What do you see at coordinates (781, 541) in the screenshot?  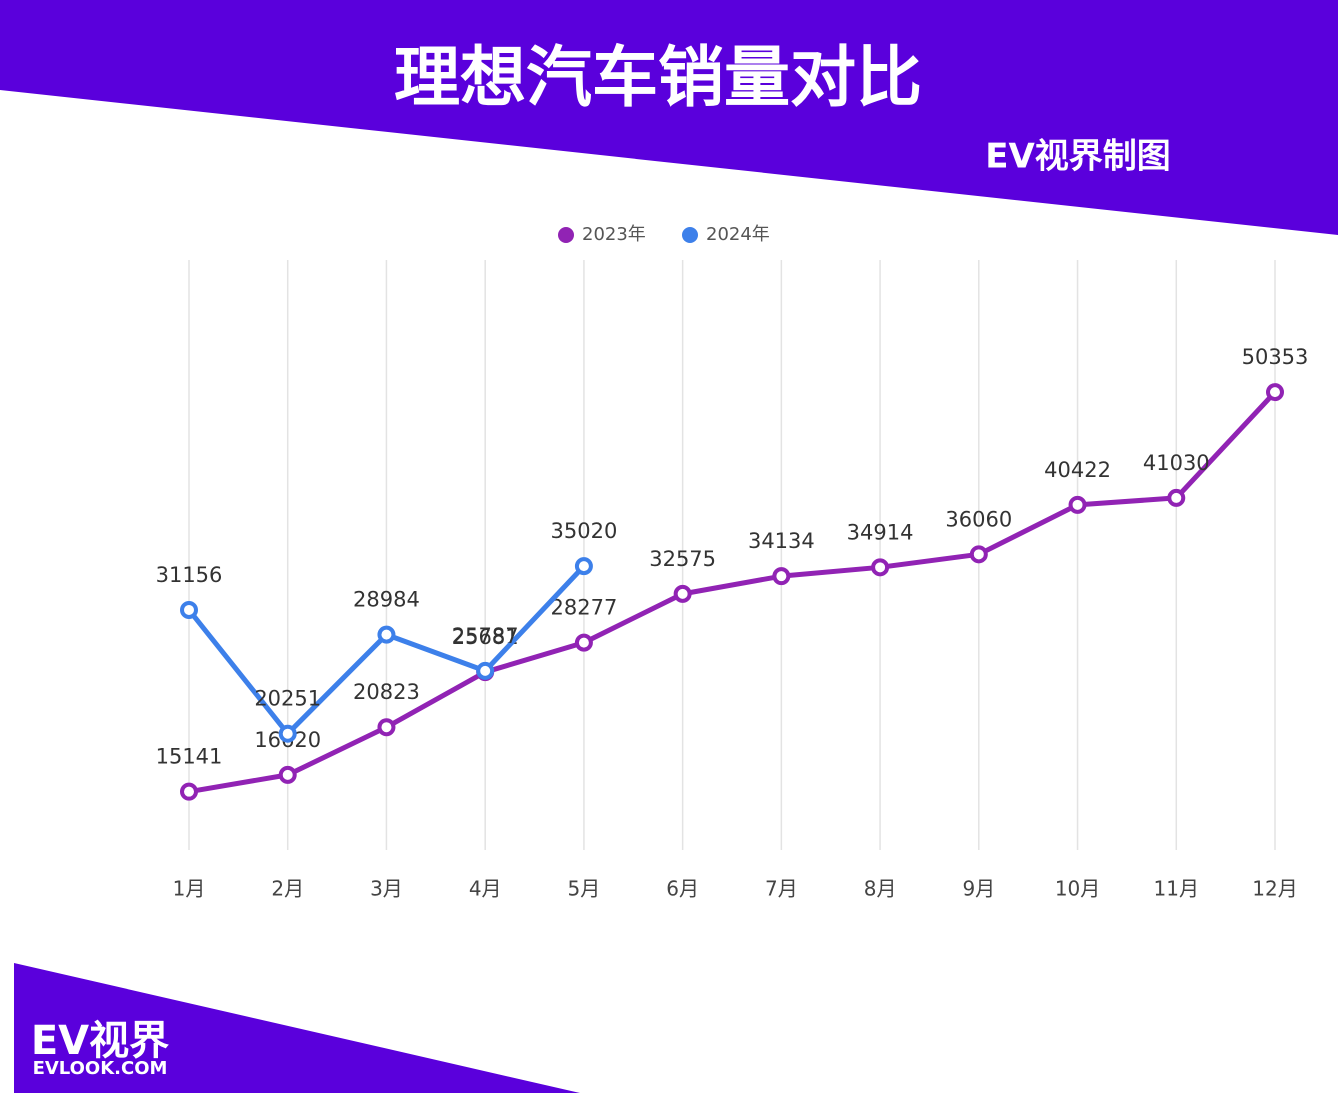 I see `data-label: 34134` at bounding box center [781, 541].